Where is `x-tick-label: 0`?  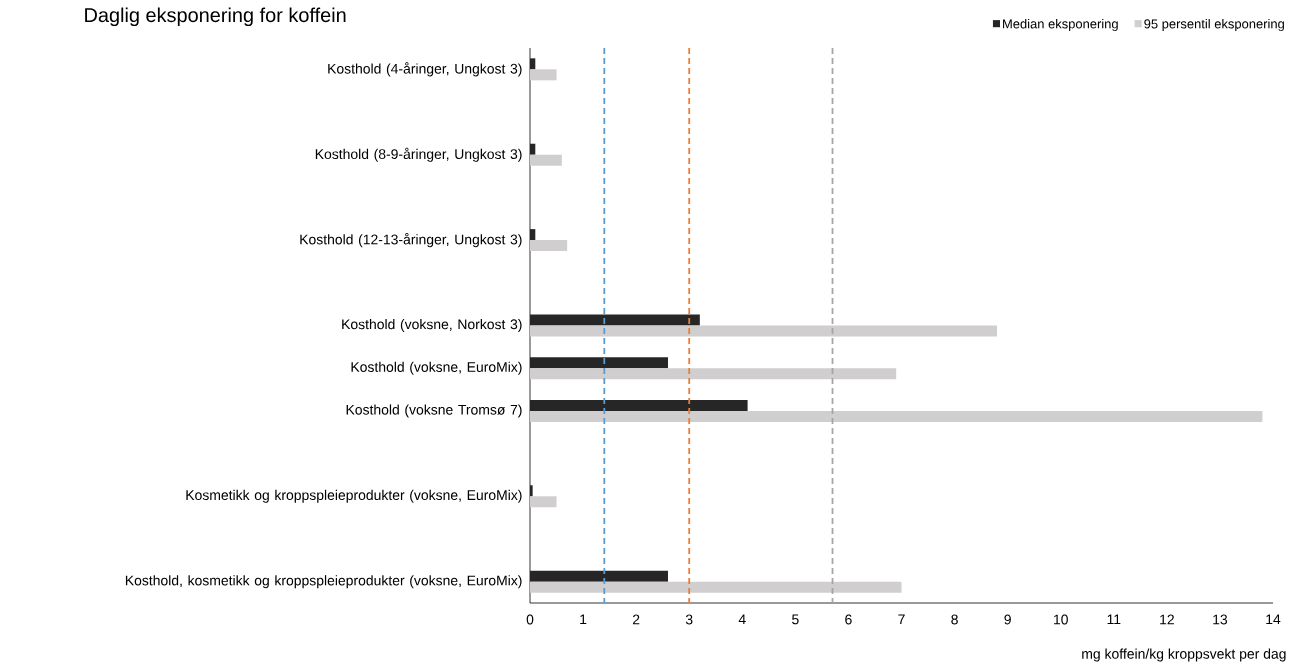 x-tick-label: 0 is located at coordinates (530, 619).